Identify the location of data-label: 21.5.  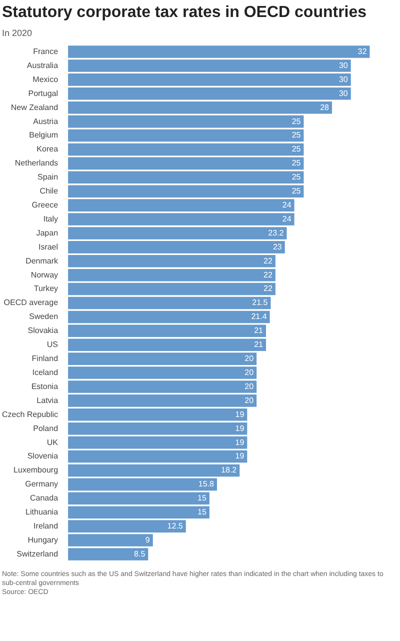
(260, 303).